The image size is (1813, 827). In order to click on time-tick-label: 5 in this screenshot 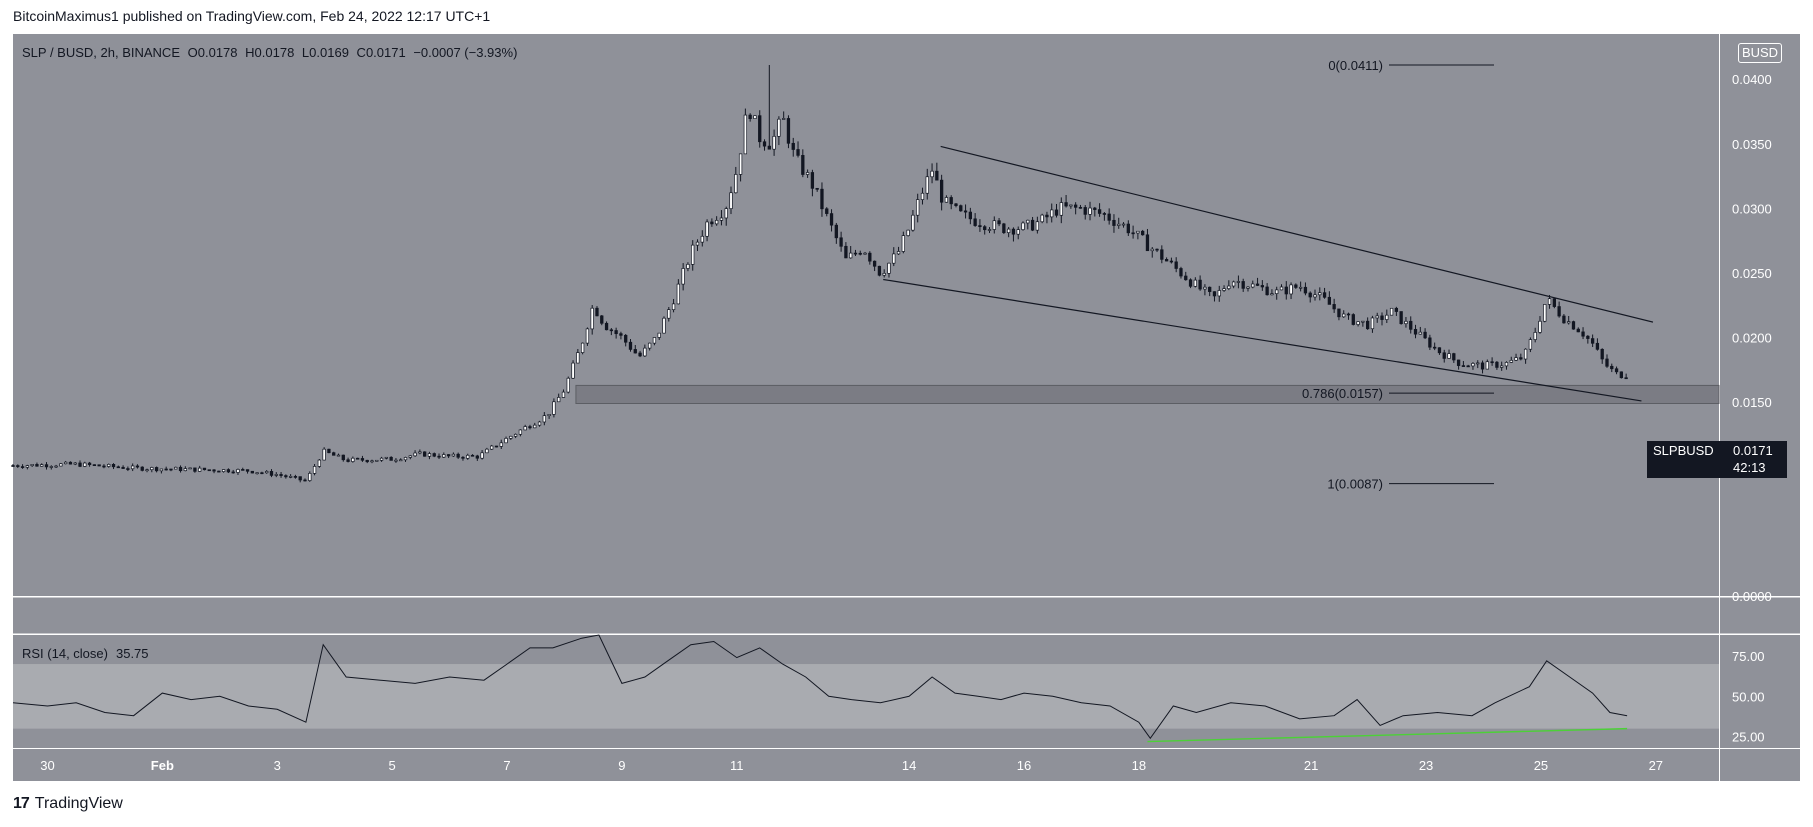, I will do `click(391, 765)`.